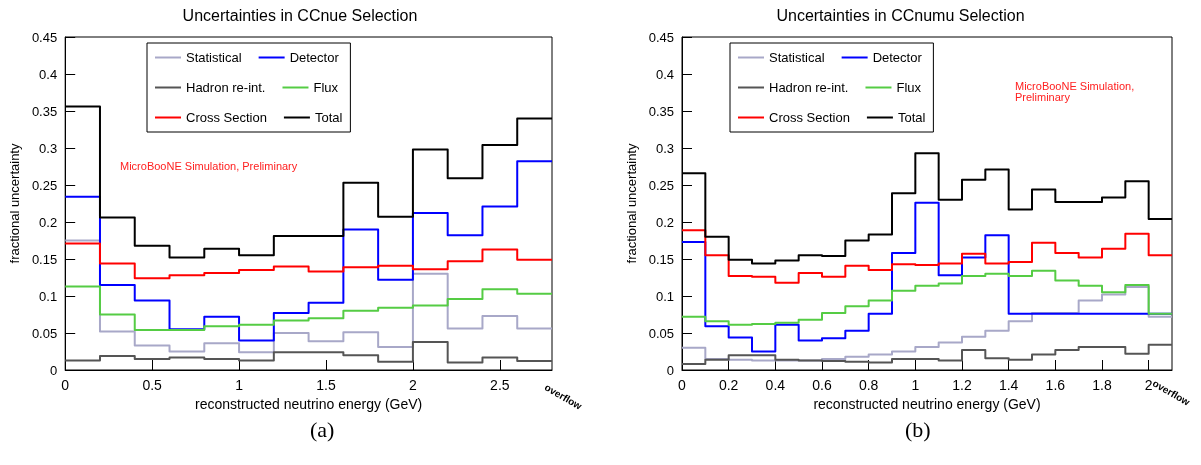 This screenshot has height=465, width=1201. What do you see at coordinates (775, 385) in the screenshot?
I see `x-tick-label: 0.4` at bounding box center [775, 385].